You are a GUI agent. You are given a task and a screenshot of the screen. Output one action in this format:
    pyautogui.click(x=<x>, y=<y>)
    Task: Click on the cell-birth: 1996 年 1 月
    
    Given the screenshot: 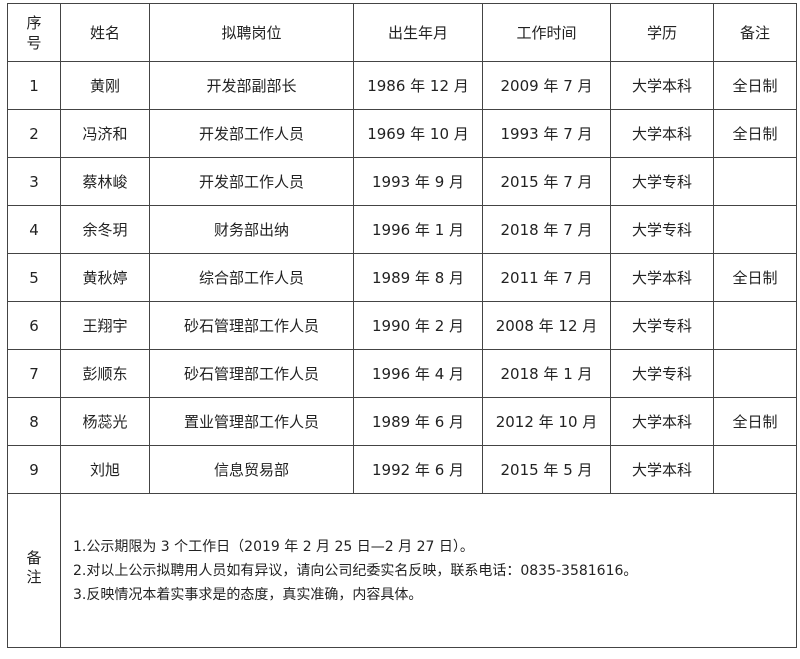 What is the action you would take?
    pyautogui.click(x=418, y=229)
    